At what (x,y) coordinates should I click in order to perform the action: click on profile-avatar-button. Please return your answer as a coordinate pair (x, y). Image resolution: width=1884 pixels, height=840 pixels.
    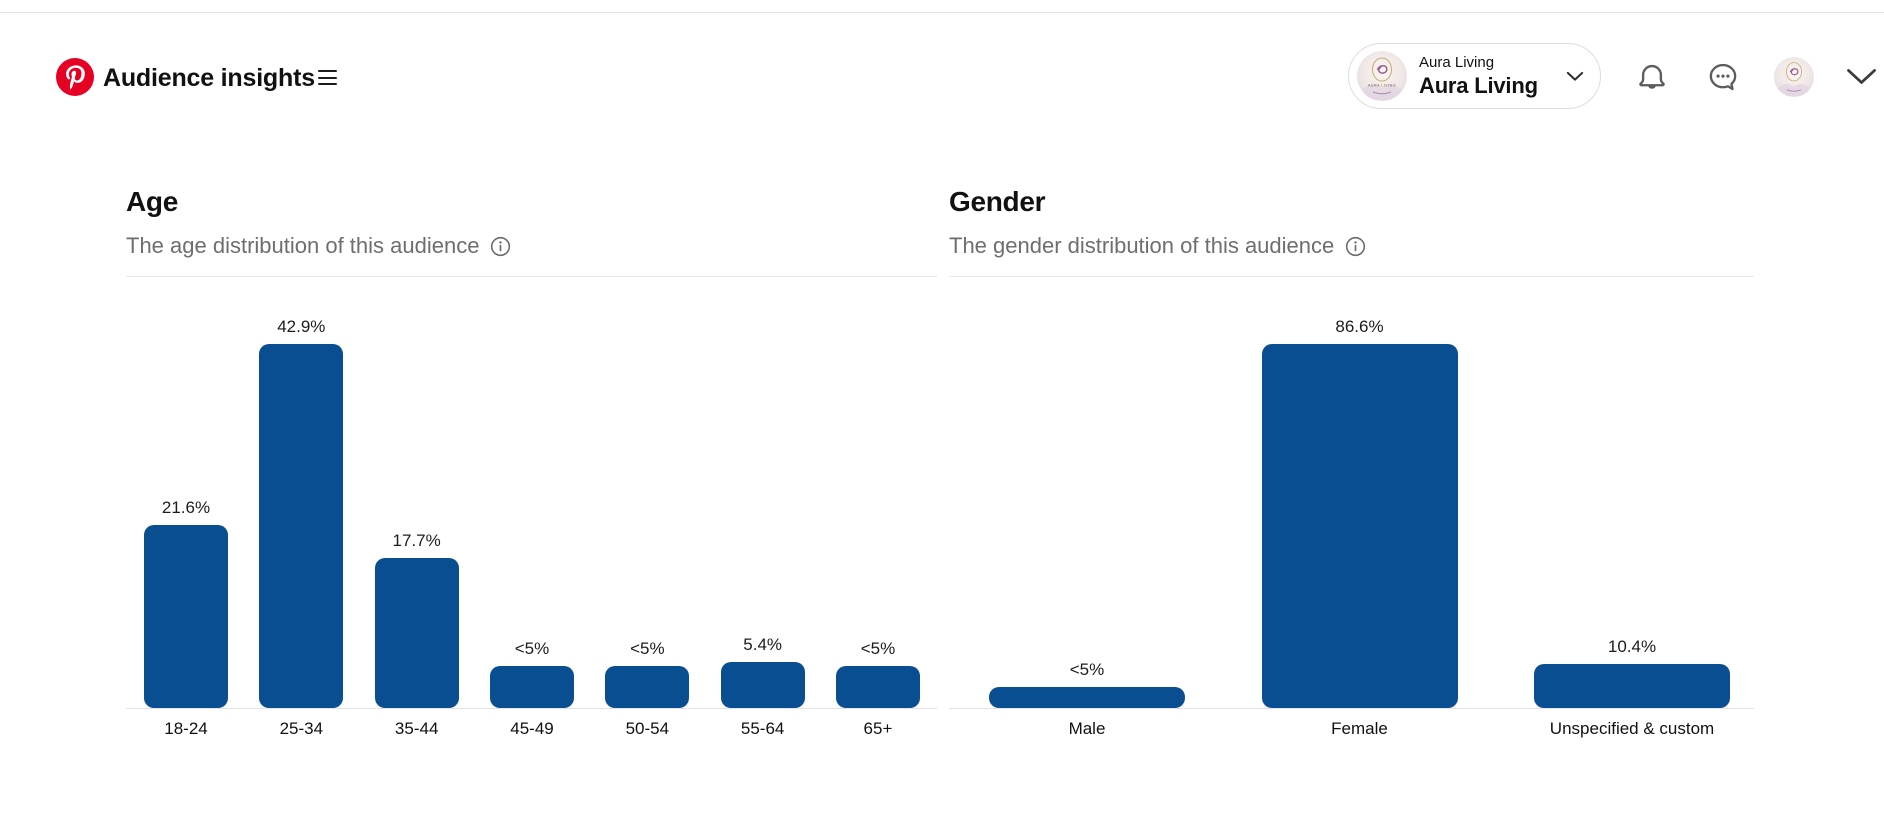
    Looking at the image, I should click on (1794, 77).